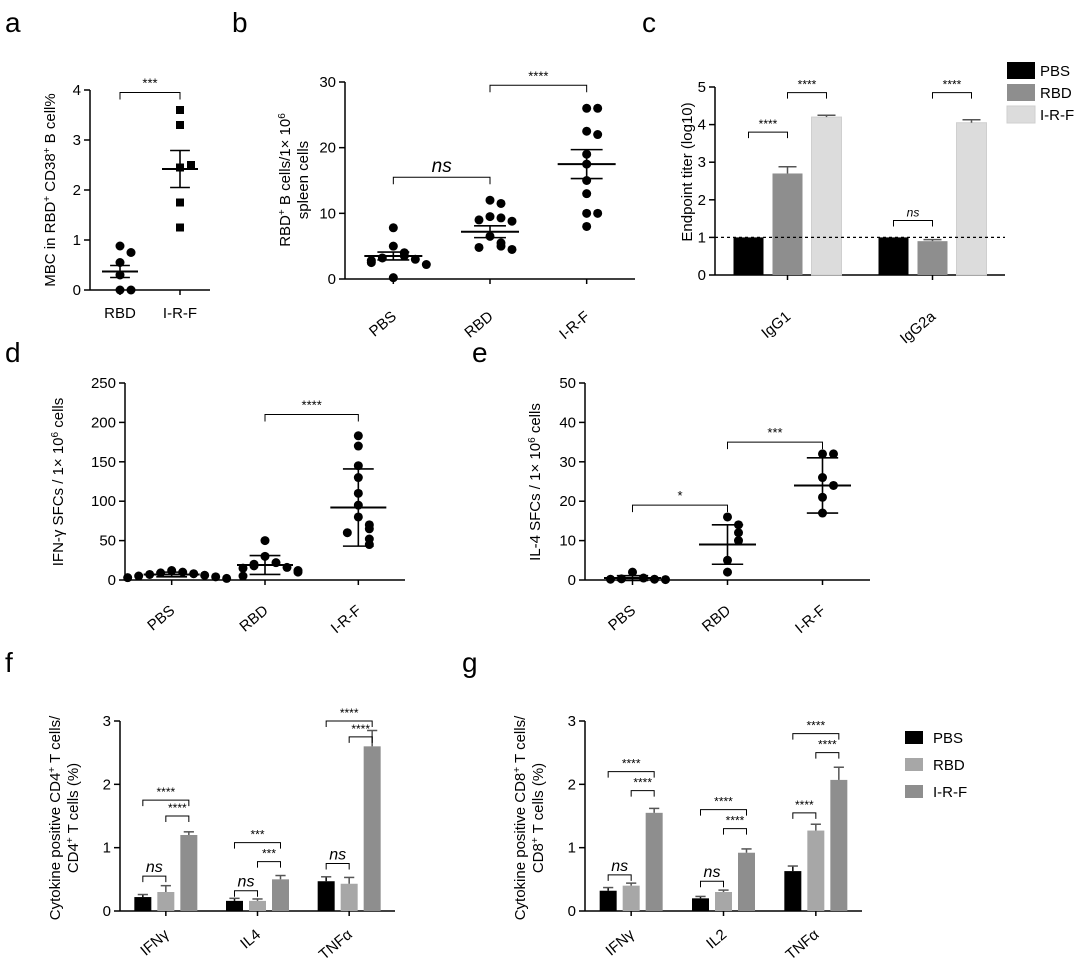 This screenshot has height=962, width=1080. I want to click on y-tick-label: 20, so click(567, 501).